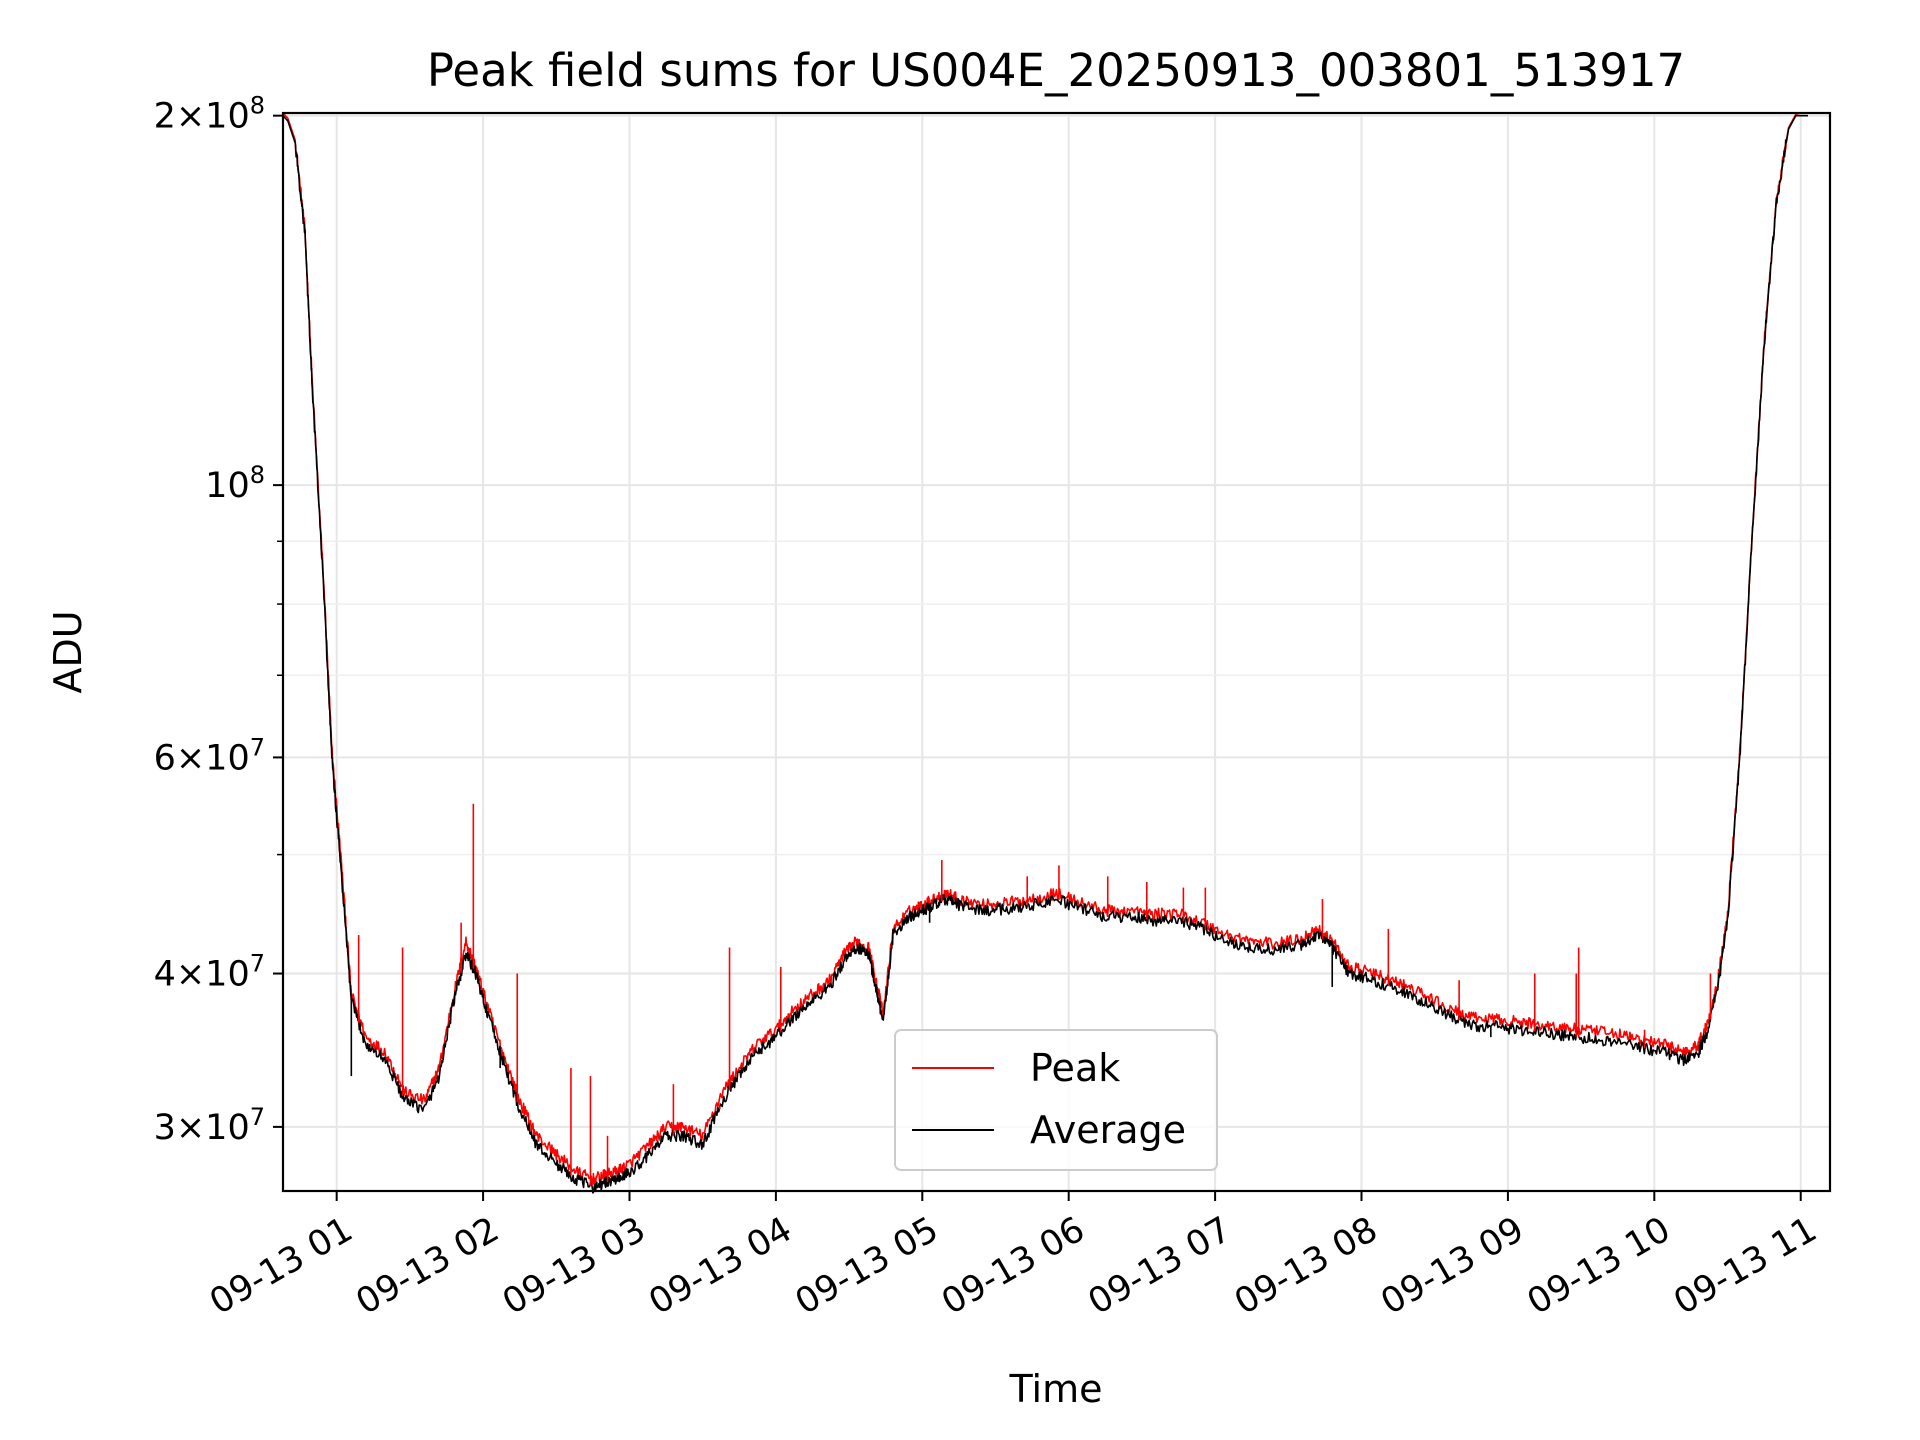 The width and height of the screenshot is (1920, 1440). What do you see at coordinates (68, 651) in the screenshot?
I see `y-axis-label: ADU` at bounding box center [68, 651].